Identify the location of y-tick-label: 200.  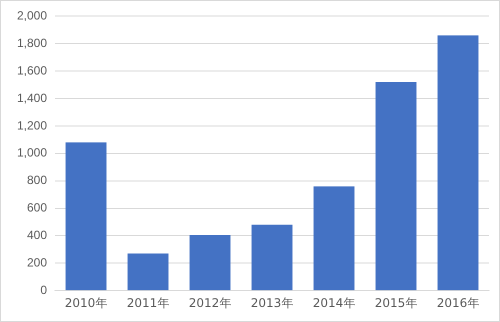
(37, 262).